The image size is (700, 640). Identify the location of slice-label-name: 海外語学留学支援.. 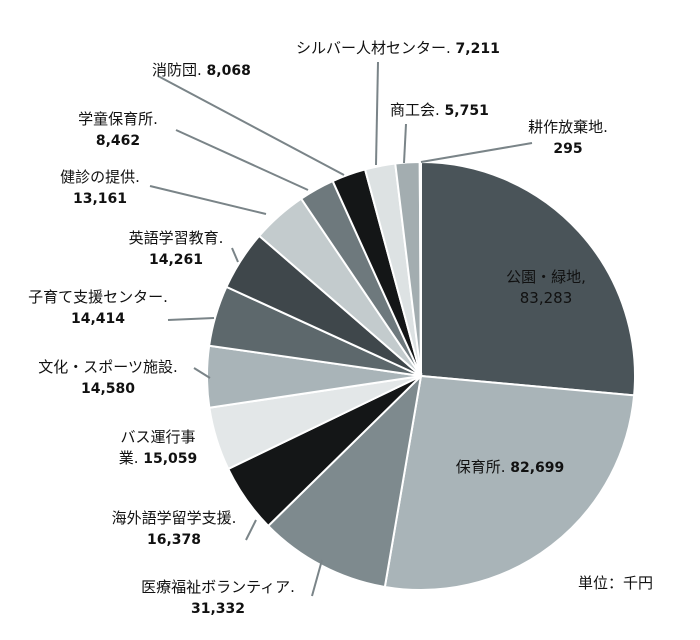
(174, 518).